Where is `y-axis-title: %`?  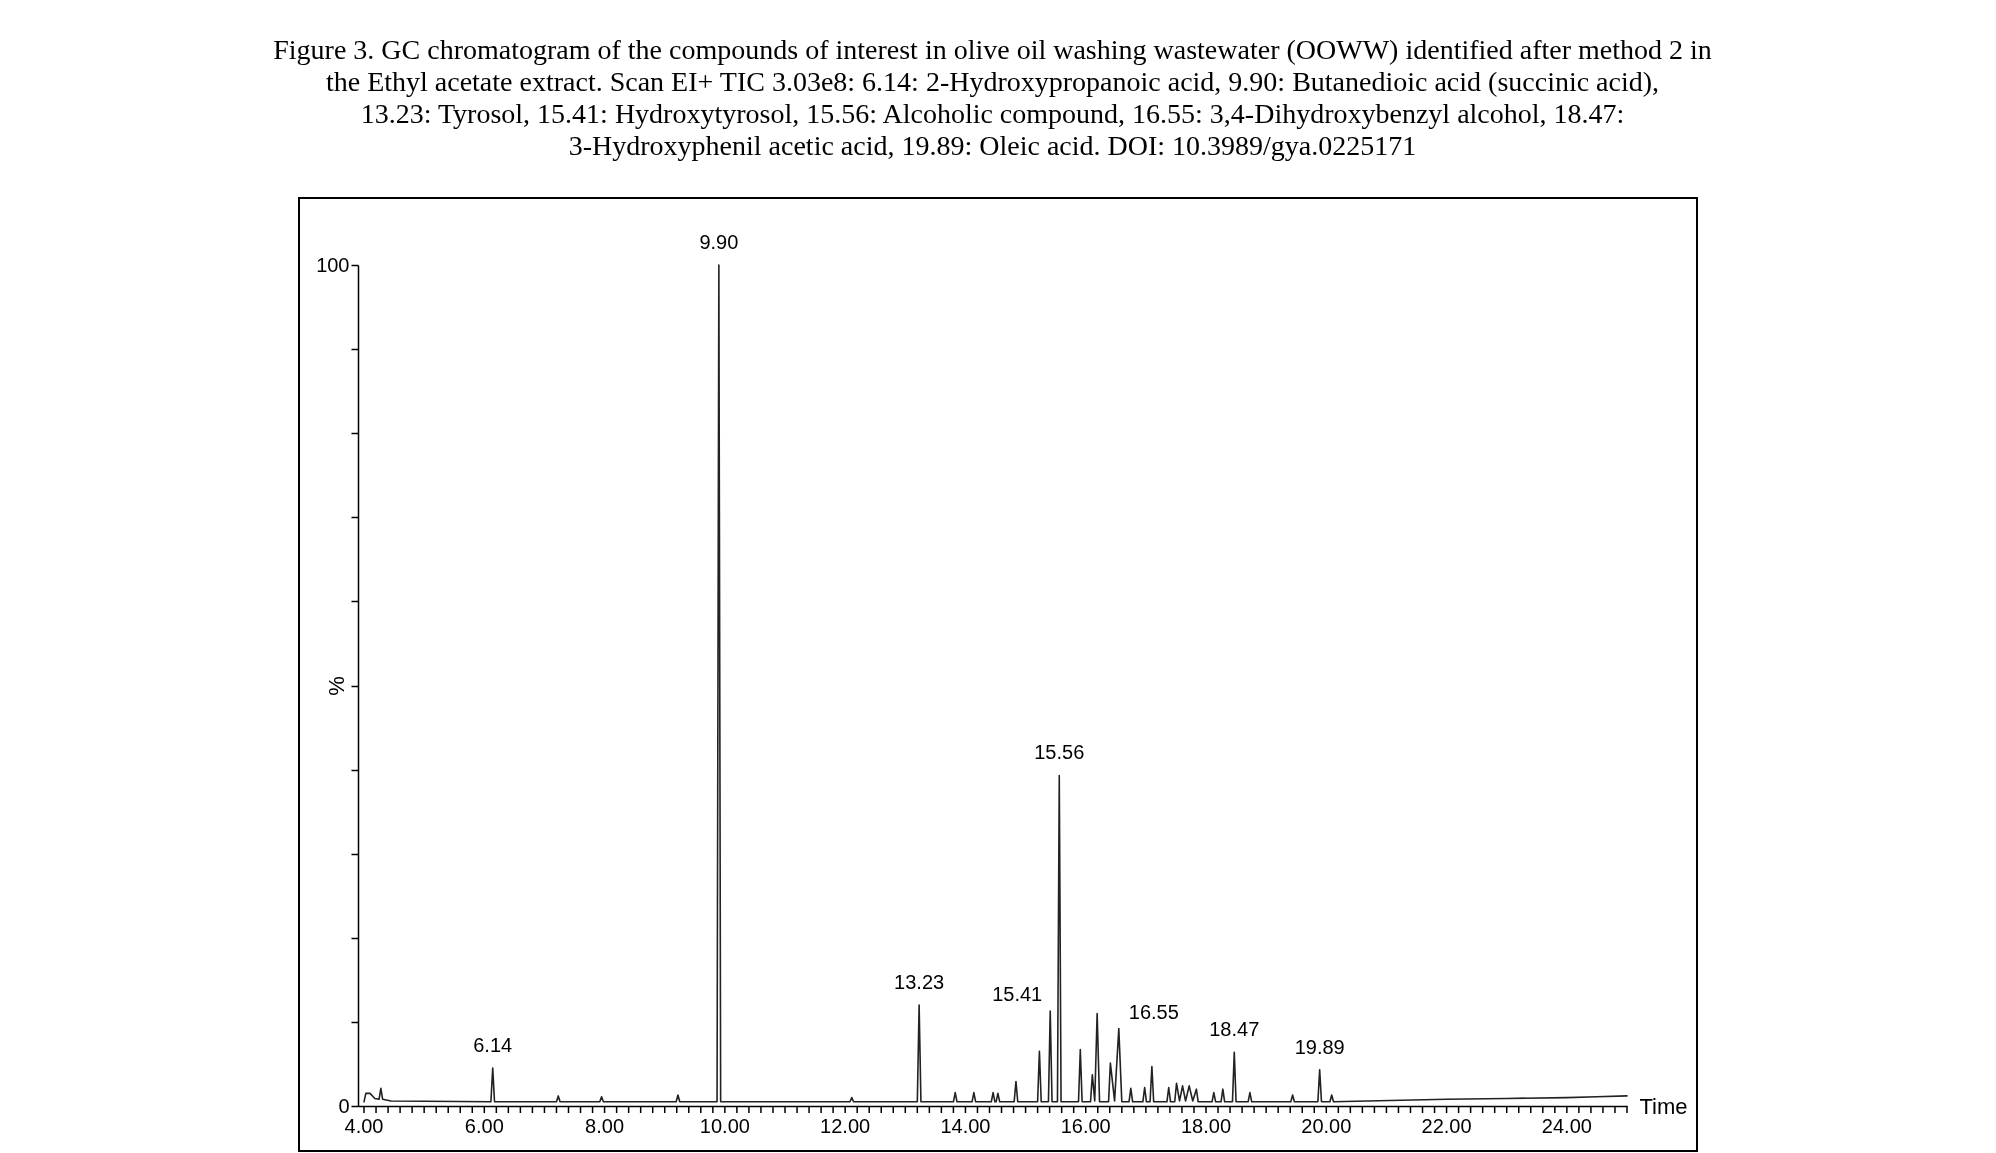
y-axis-title: % is located at coordinates (336, 686).